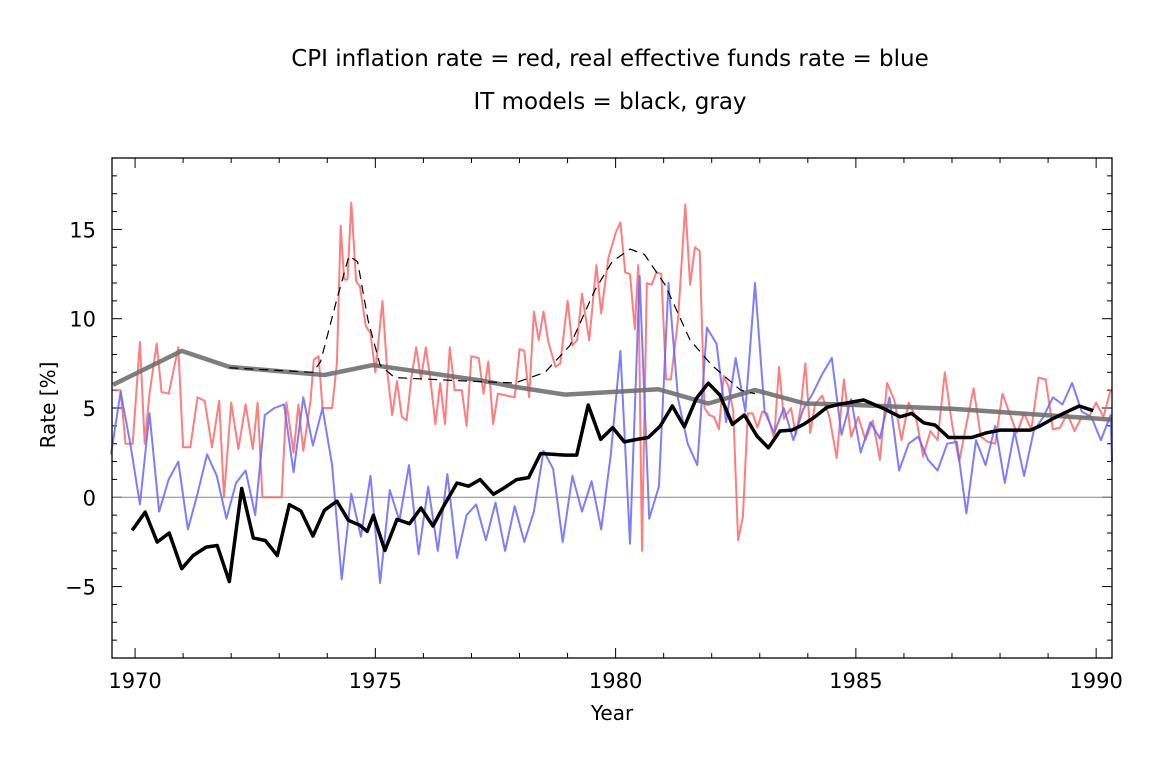 The height and width of the screenshot is (765, 1152). I want to click on y-tick-label: 5, so click(89, 409).